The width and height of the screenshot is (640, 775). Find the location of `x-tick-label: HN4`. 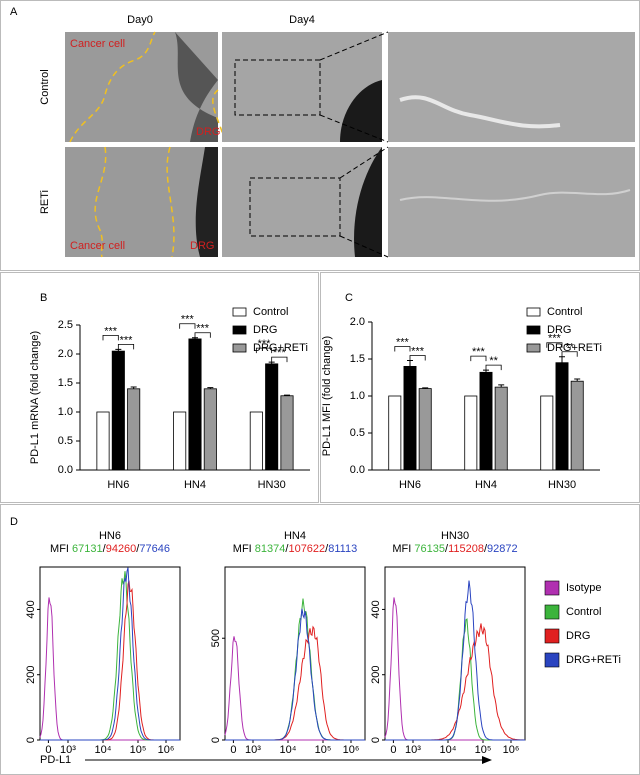

x-tick-label: HN4 is located at coordinates (486, 485).